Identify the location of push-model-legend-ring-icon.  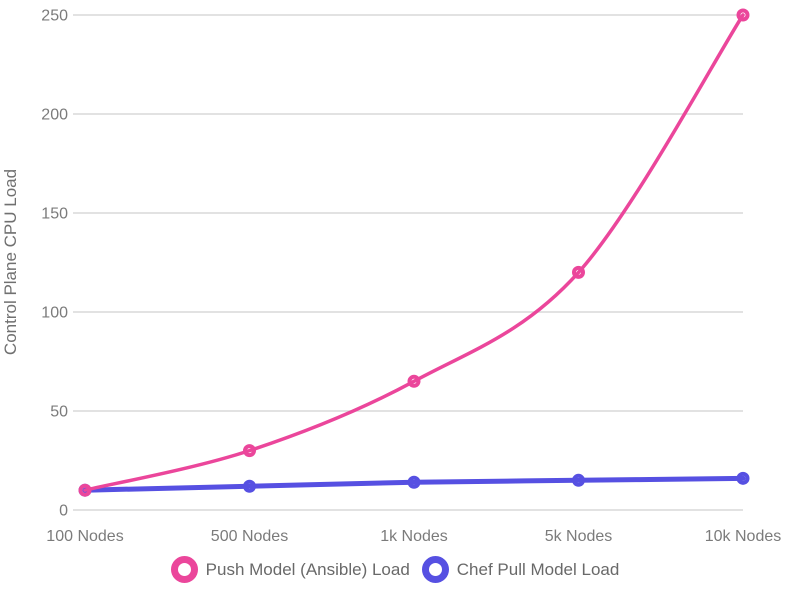
(184, 569).